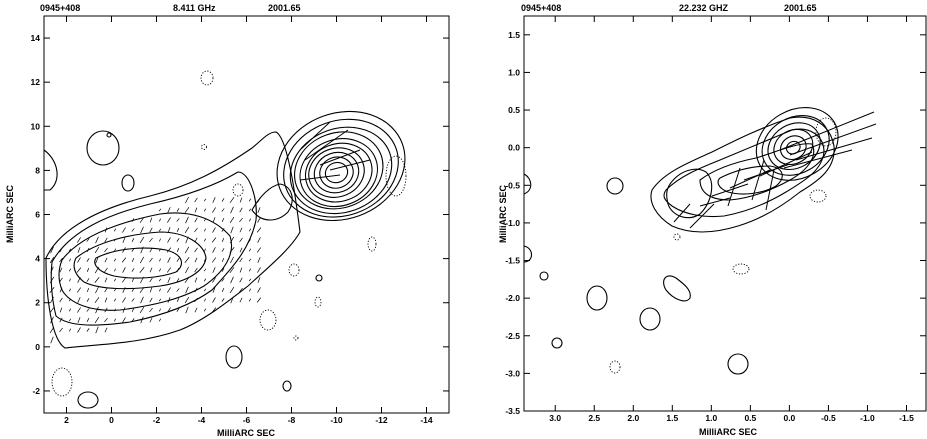 The width and height of the screenshot is (927, 439). What do you see at coordinates (800, 8) in the screenshot?
I see `right-epoch-label: 2001.65` at bounding box center [800, 8].